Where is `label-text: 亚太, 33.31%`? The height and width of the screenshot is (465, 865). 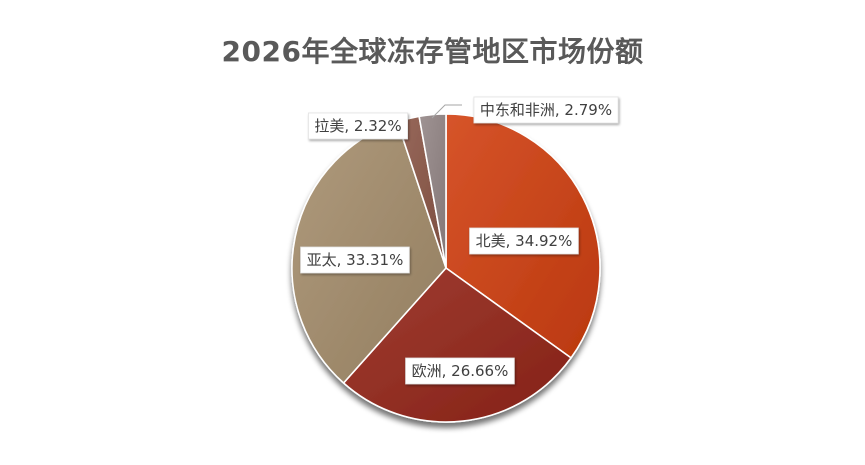 label-text: 亚太, 33.31% is located at coordinates (355, 260).